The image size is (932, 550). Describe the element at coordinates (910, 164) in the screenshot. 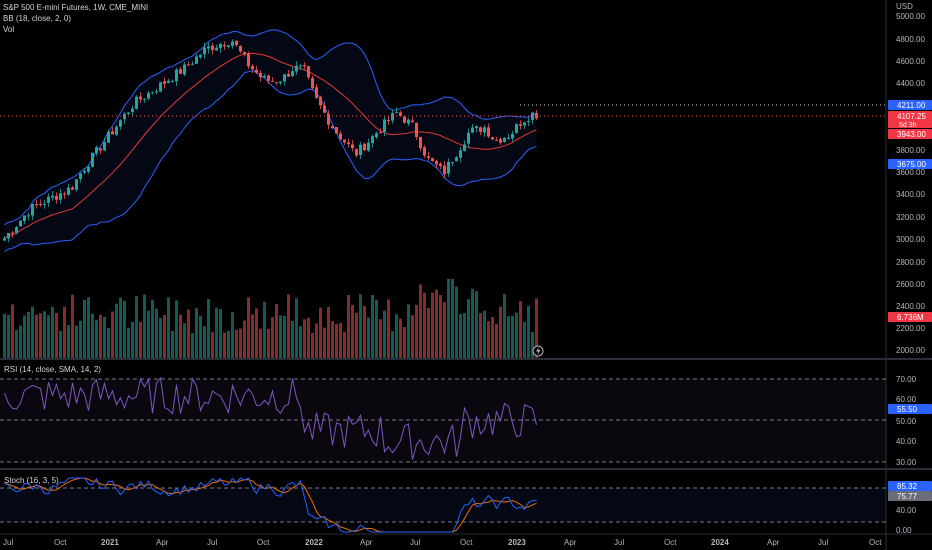

I see `bb-lower-tag: 3675.00` at that location.